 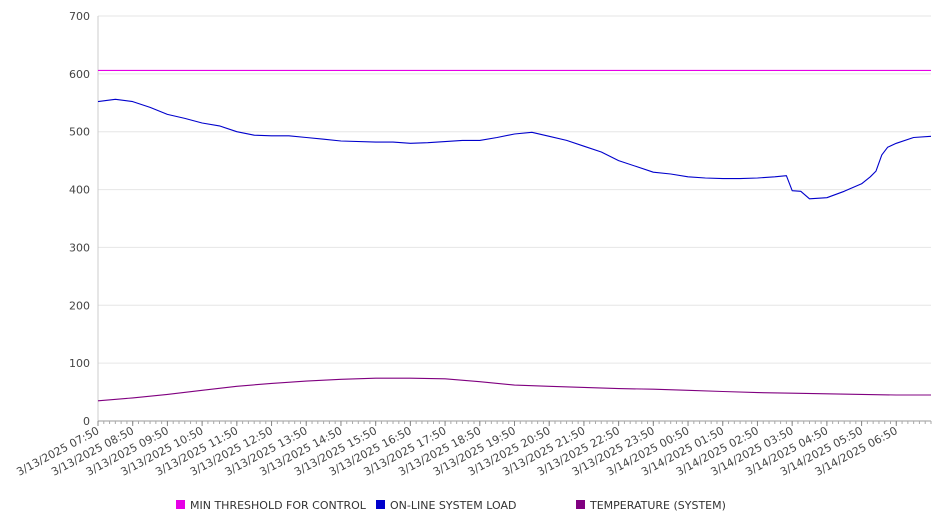 What do you see at coordinates (79, 247) in the screenshot?
I see `y-tick-label: 300` at bounding box center [79, 247].